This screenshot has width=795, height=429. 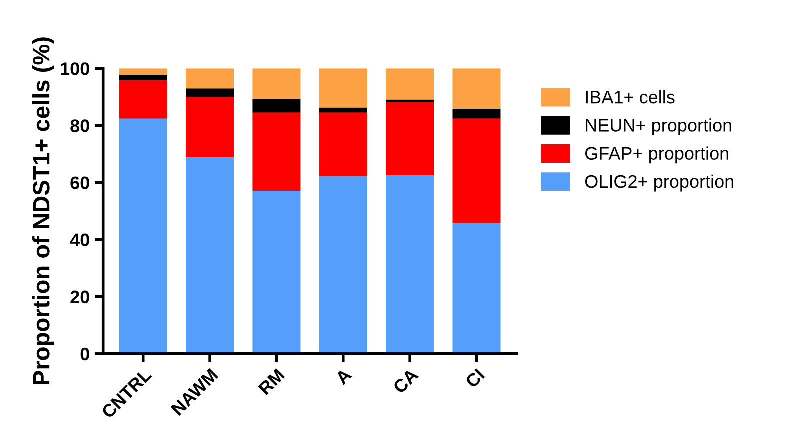 I want to click on y-tick-label: 60, so click(x=80, y=183).